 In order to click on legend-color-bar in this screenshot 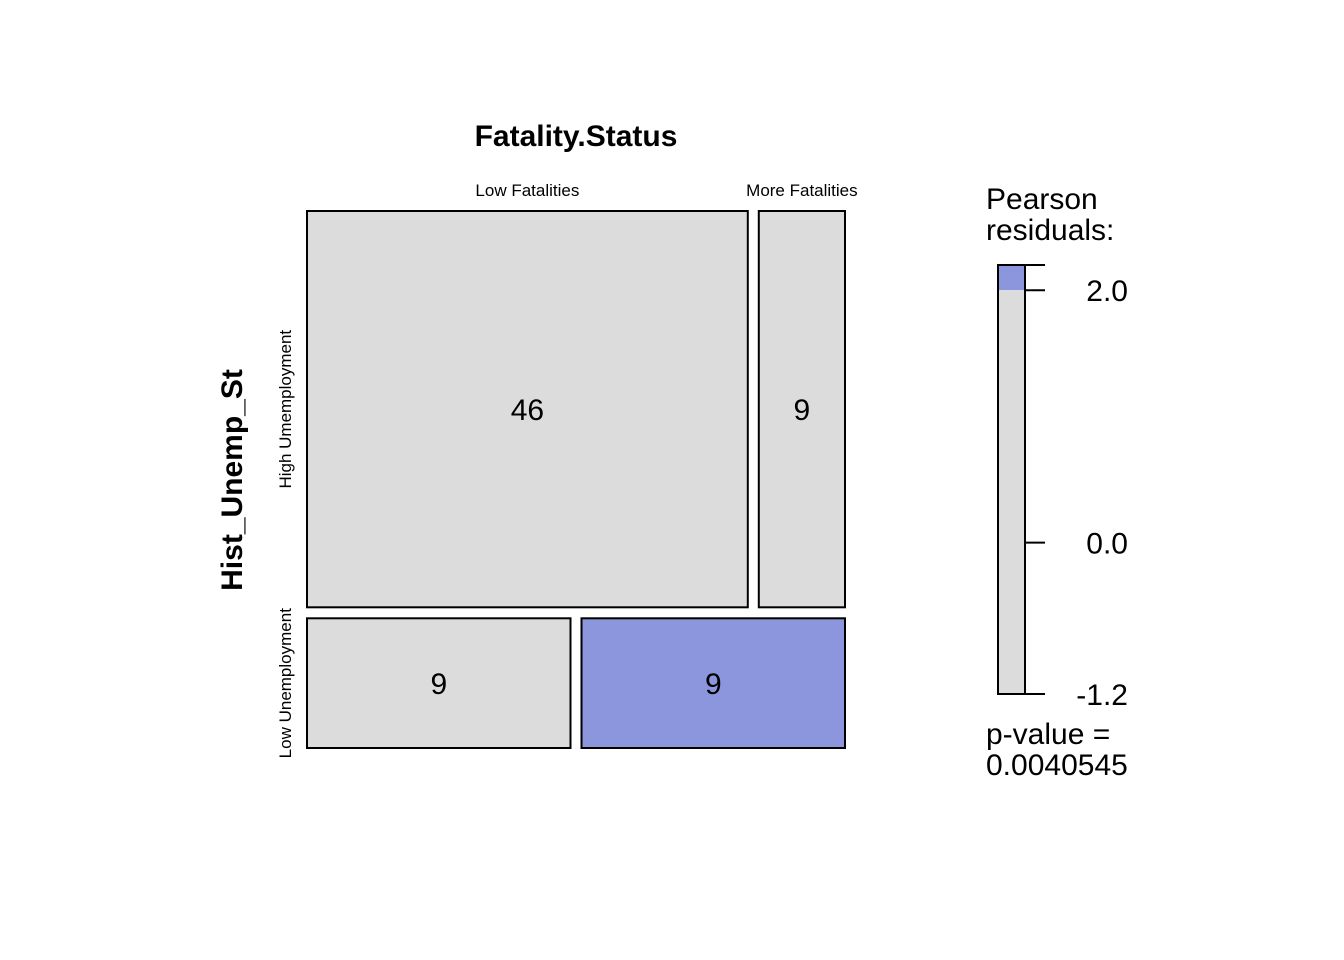, I will do `click(1011, 479)`.